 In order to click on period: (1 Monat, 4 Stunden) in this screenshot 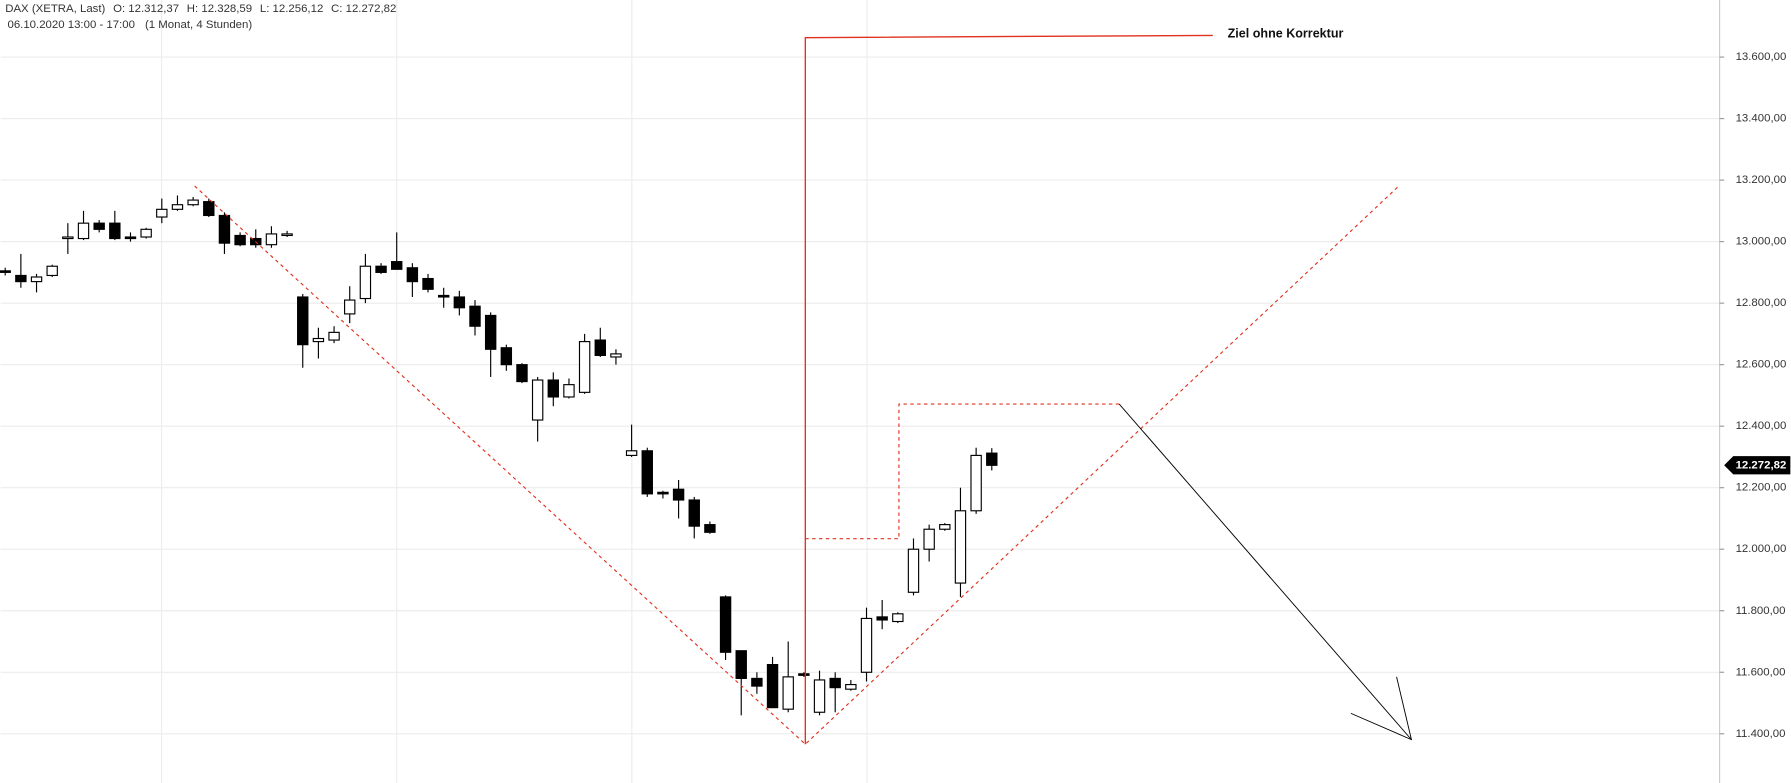, I will do `click(198, 25)`.